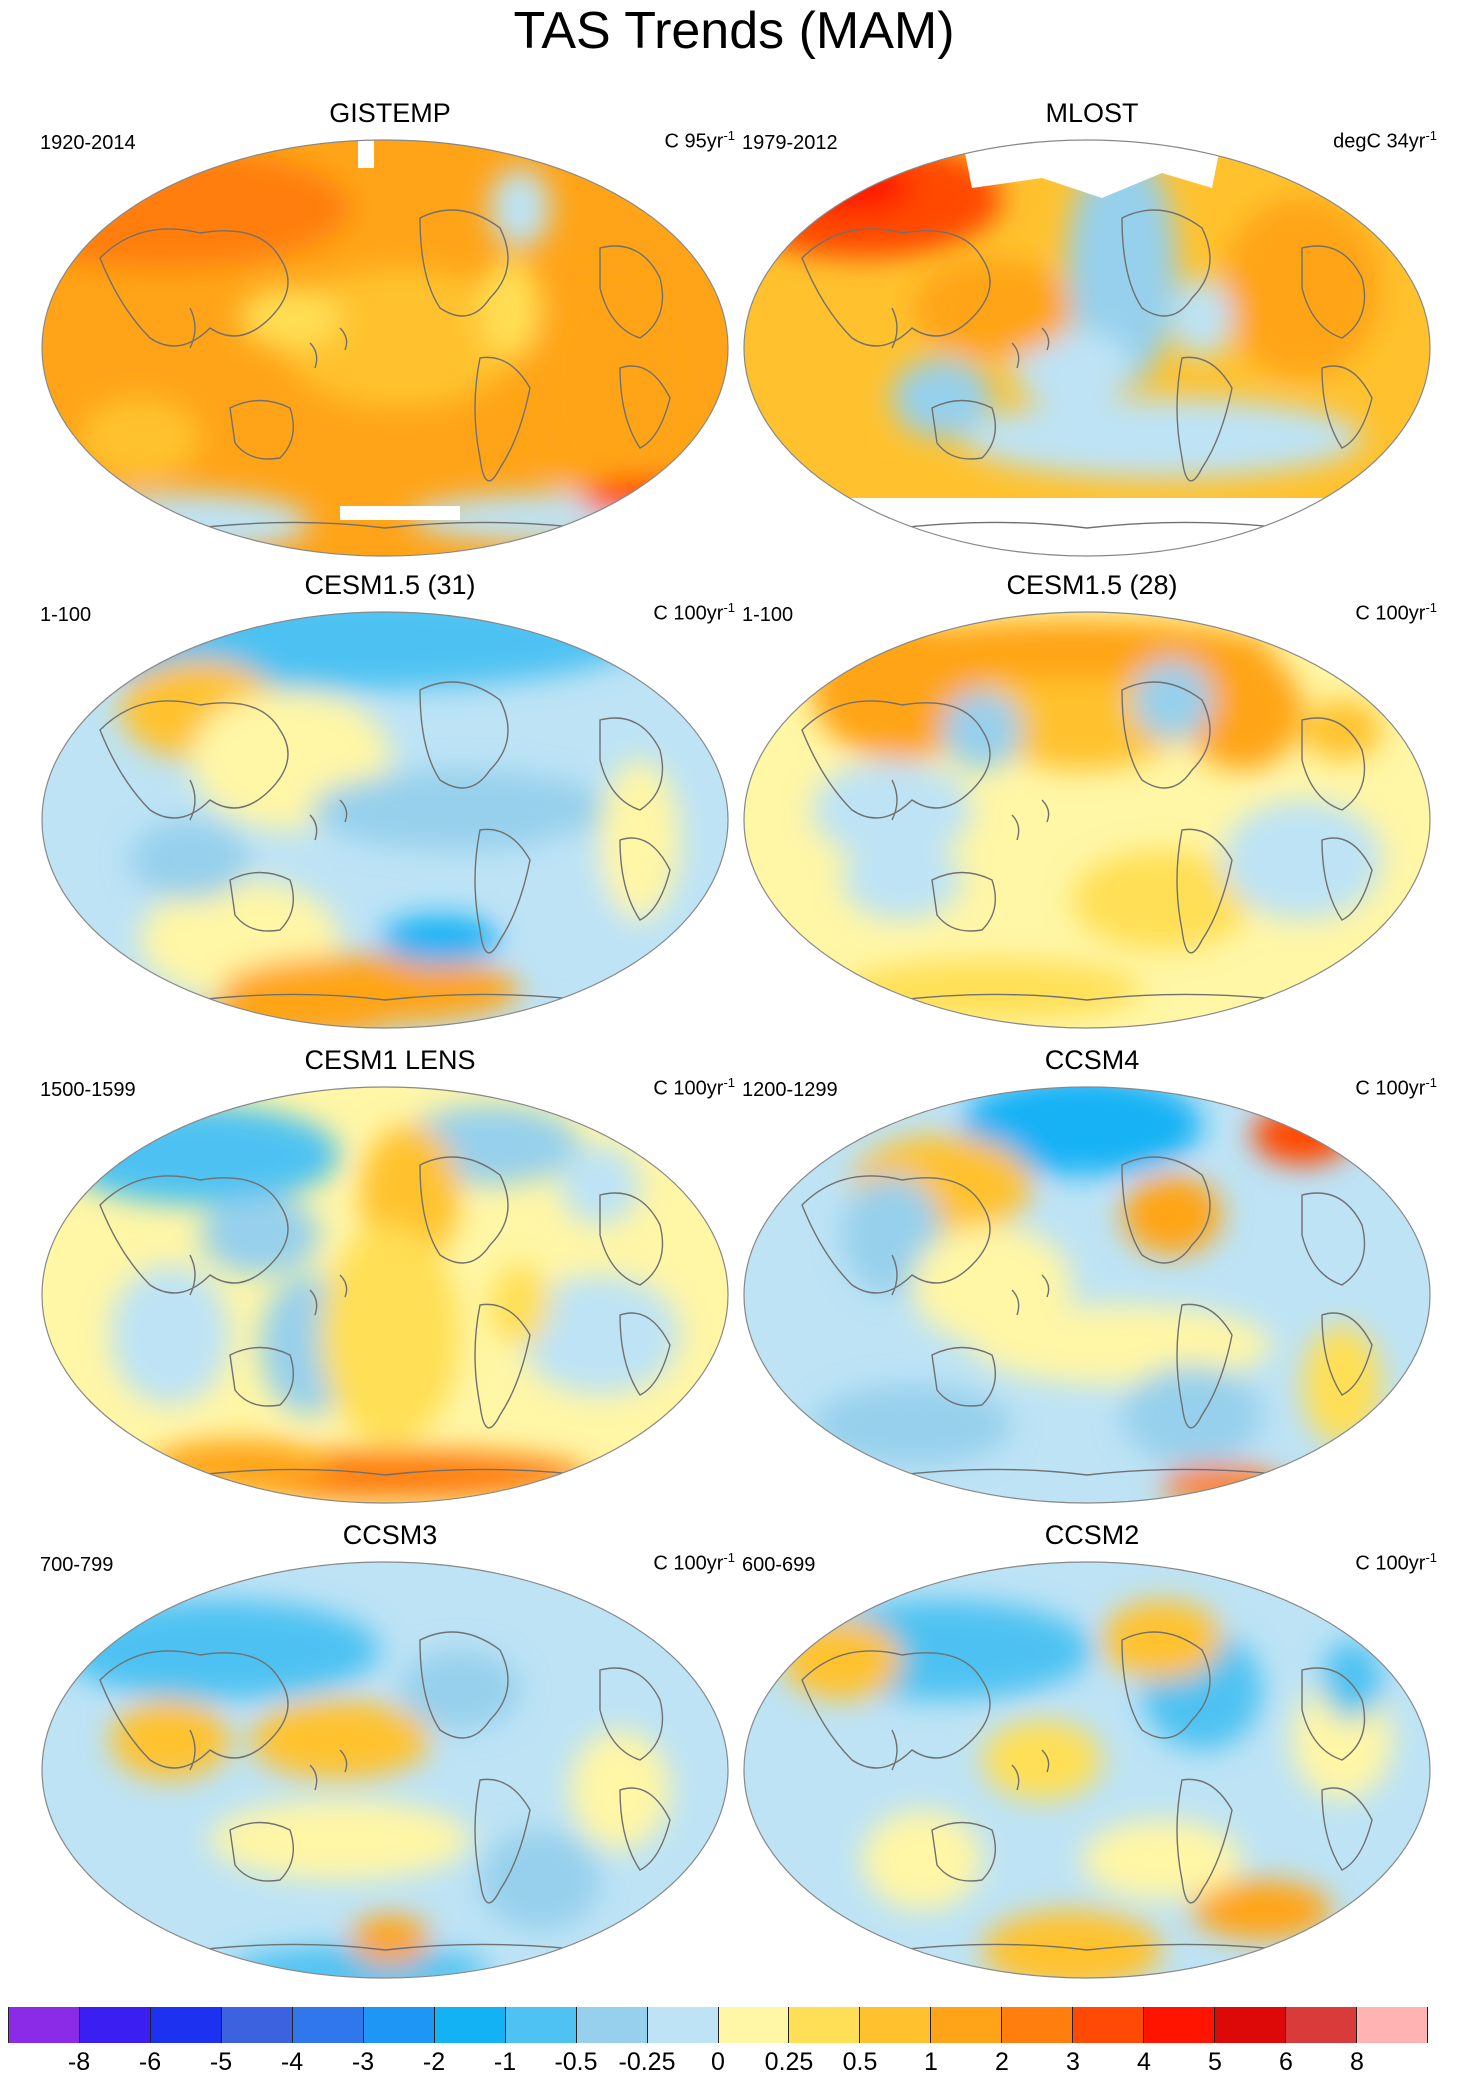 The image size is (1468, 2078). What do you see at coordinates (1215, 2062) in the screenshot?
I see `colorbar-label: 5` at bounding box center [1215, 2062].